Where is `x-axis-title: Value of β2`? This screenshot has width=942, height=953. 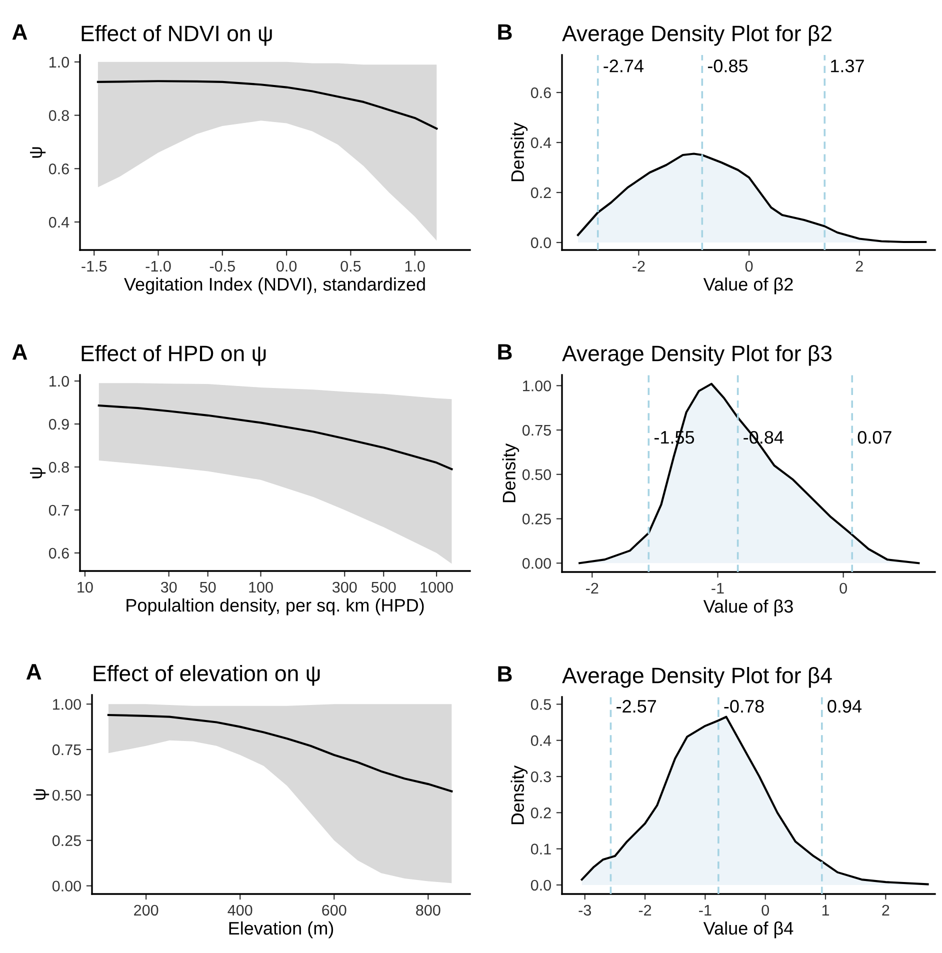 x-axis-title: Value of β2 is located at coordinates (748, 285).